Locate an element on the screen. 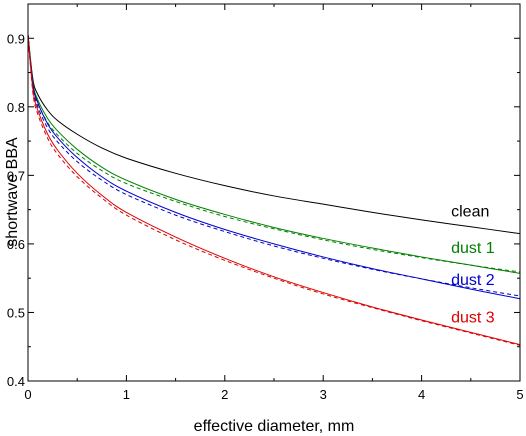 This screenshot has width=526, height=436. series-labels: clean dust 1 dust 2 dust 3 is located at coordinates (473, 264).